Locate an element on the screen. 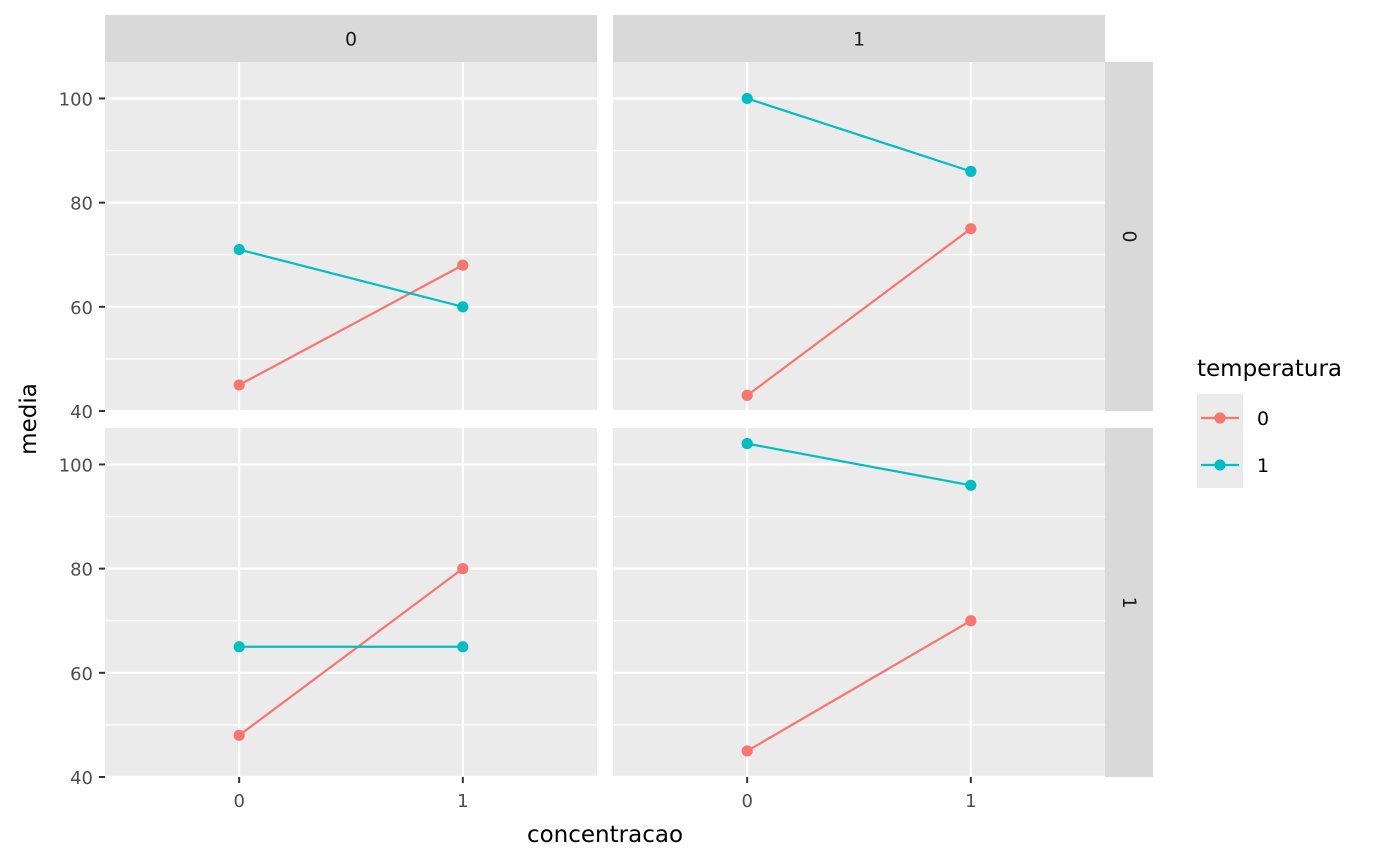 Image resolution: width=1400 pixels, height=866 pixels. strip-top-label: 1 is located at coordinates (859, 40).